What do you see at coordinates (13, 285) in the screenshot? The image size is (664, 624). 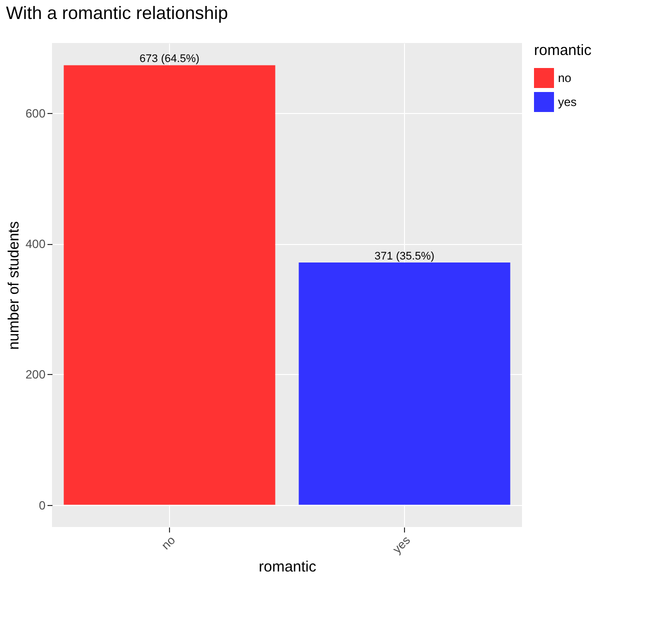 I see `y-axis-title: number of students` at bounding box center [13, 285].